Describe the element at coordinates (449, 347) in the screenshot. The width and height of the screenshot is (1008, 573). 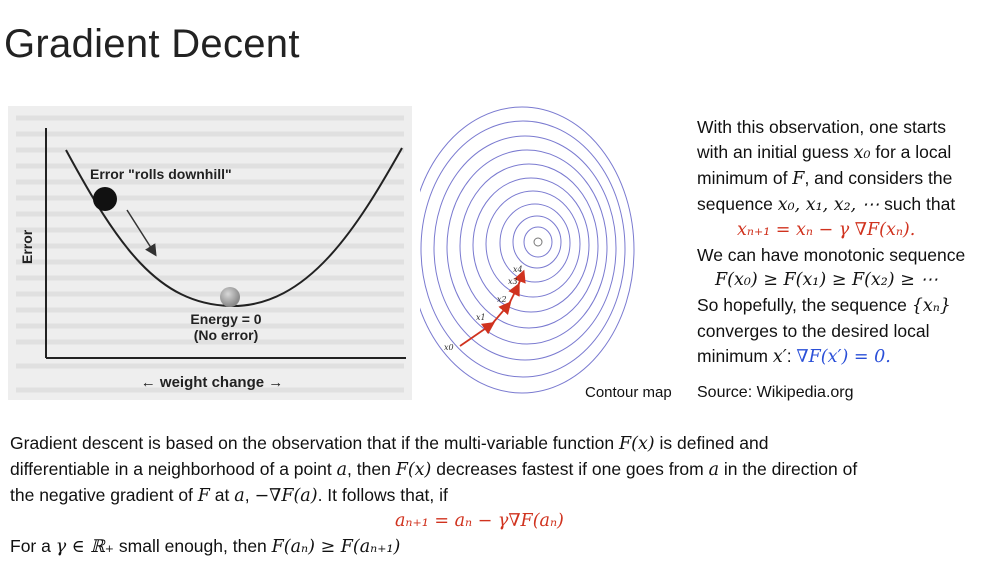
I see `label-x0: x0` at that location.